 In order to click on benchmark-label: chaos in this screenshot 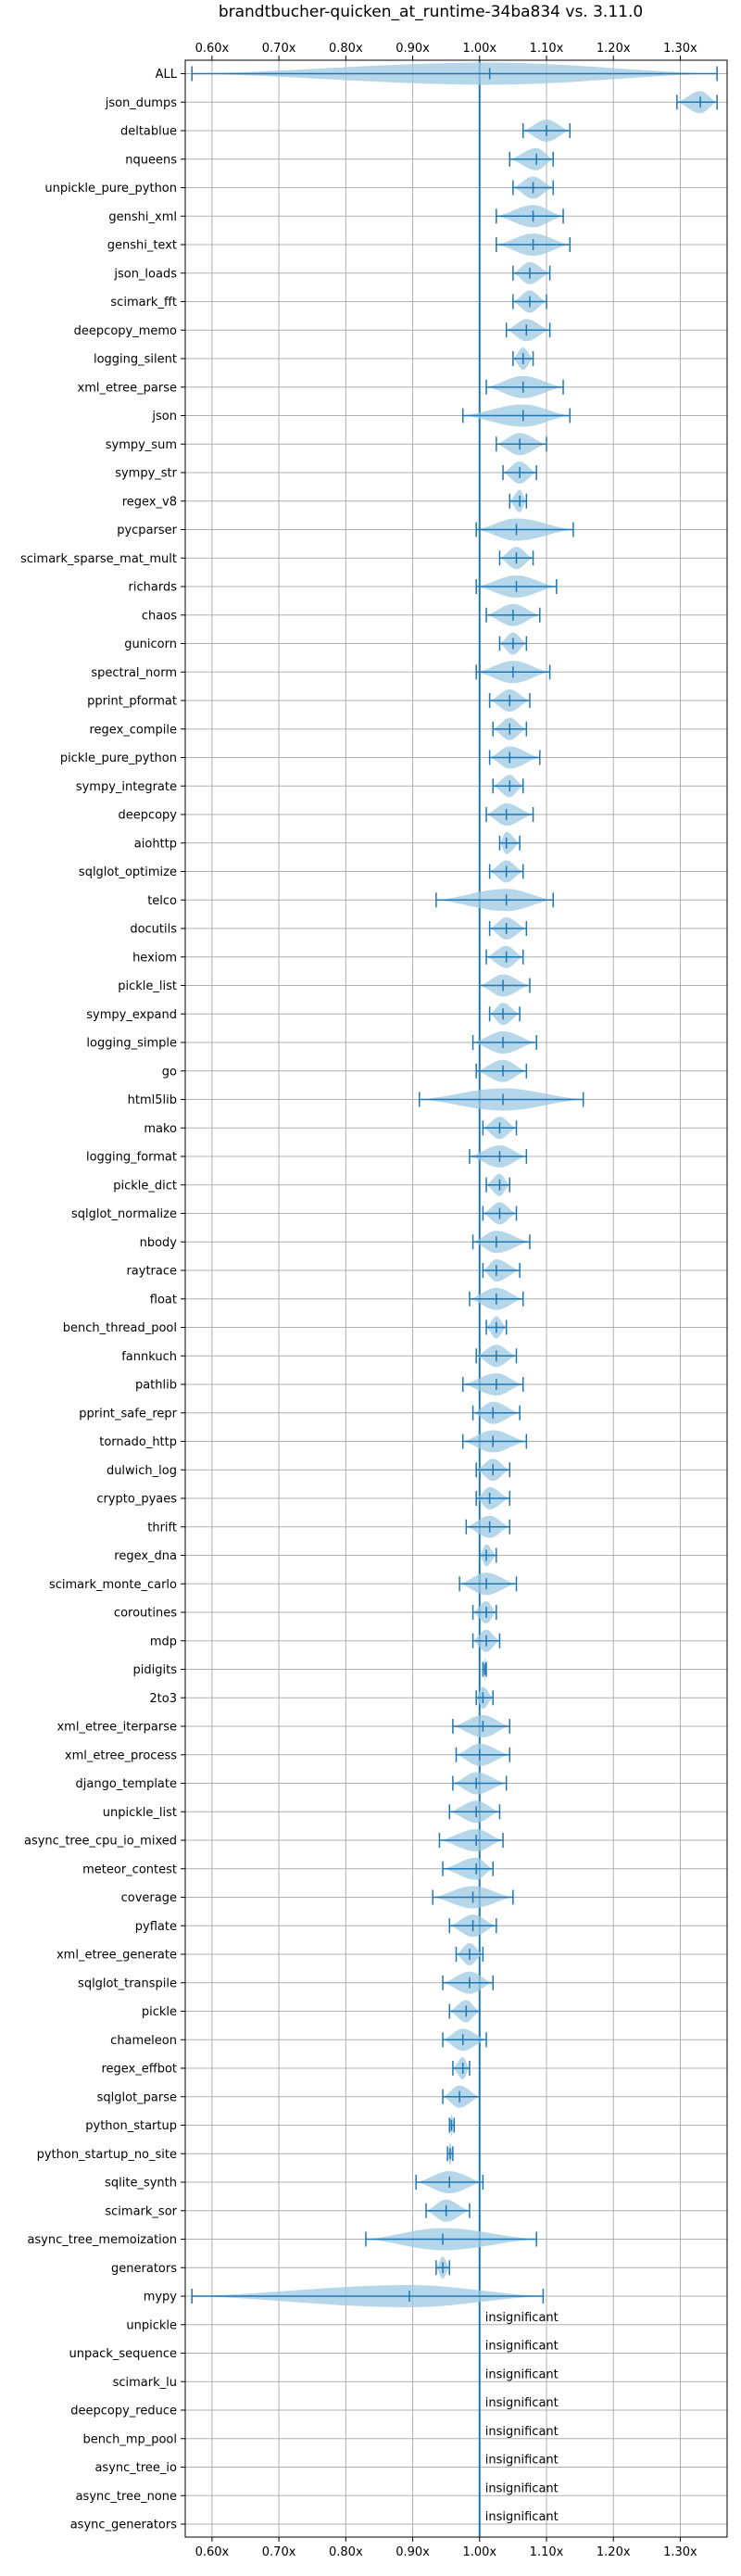, I will do `click(159, 616)`.